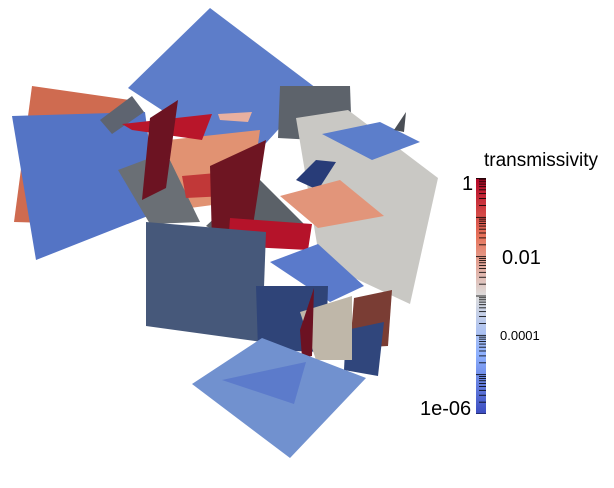  Describe the element at coordinates (520, 335) in the screenshot. I see `colorbar-tick-label-0.0001: 0.0001` at that location.